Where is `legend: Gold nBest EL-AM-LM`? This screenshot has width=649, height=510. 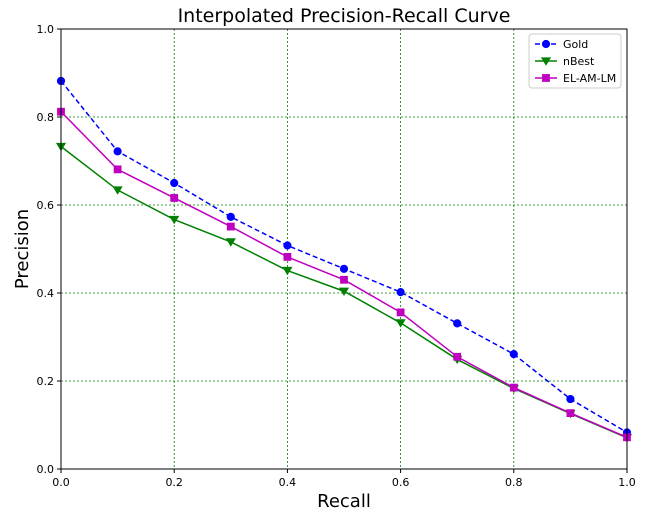
legend: Gold nBest EL-AM-LM is located at coordinates (575, 61).